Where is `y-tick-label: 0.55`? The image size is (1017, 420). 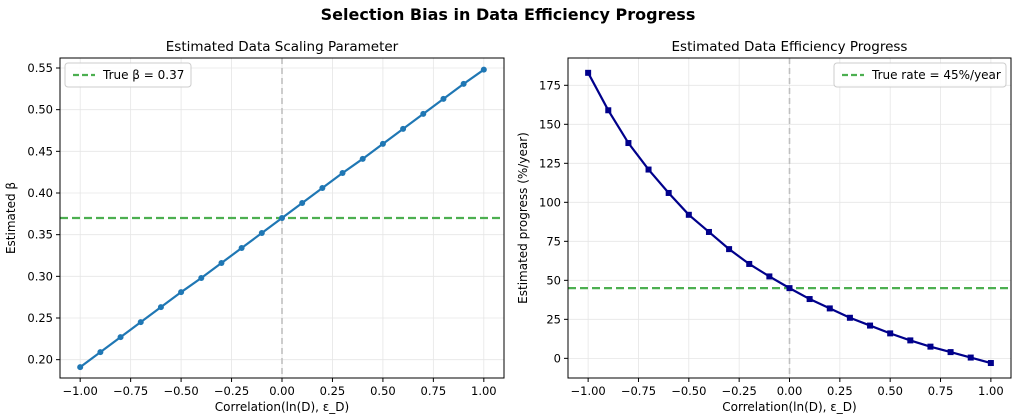
y-tick-label: 0.55 is located at coordinates (40, 68).